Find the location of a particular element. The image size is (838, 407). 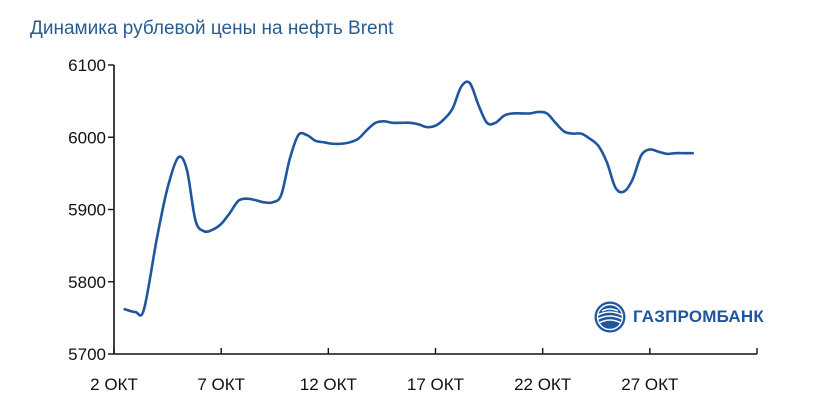

y-tick-label: 5800 is located at coordinates (87, 282).